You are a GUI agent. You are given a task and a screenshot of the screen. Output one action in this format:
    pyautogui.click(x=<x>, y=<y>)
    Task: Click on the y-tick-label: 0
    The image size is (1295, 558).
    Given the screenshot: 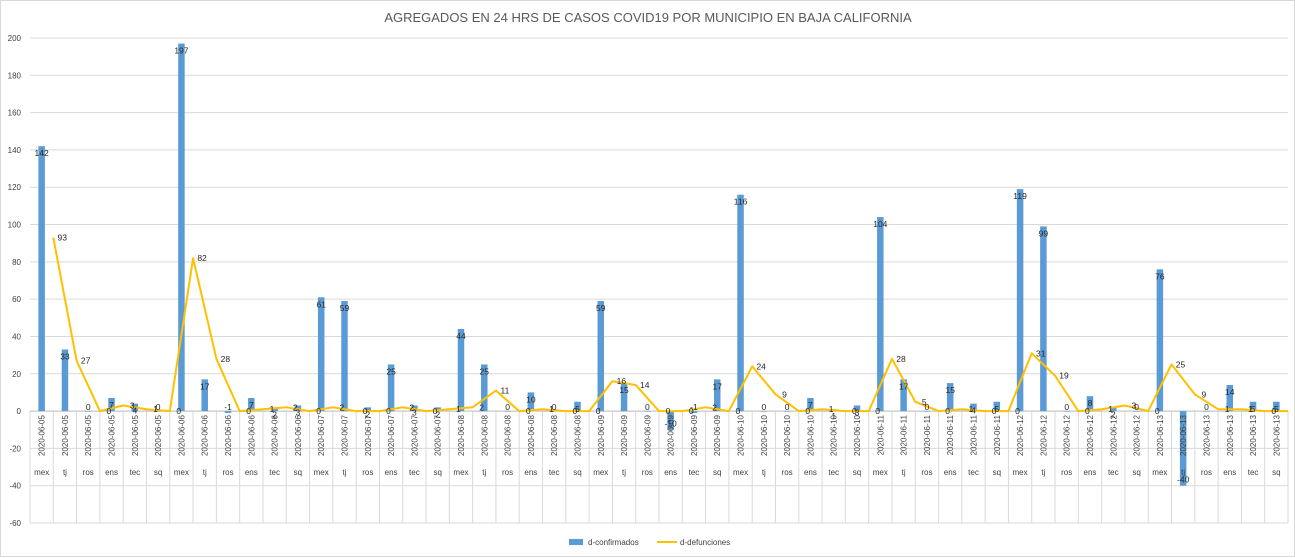 What is the action you would take?
    pyautogui.click(x=19, y=411)
    